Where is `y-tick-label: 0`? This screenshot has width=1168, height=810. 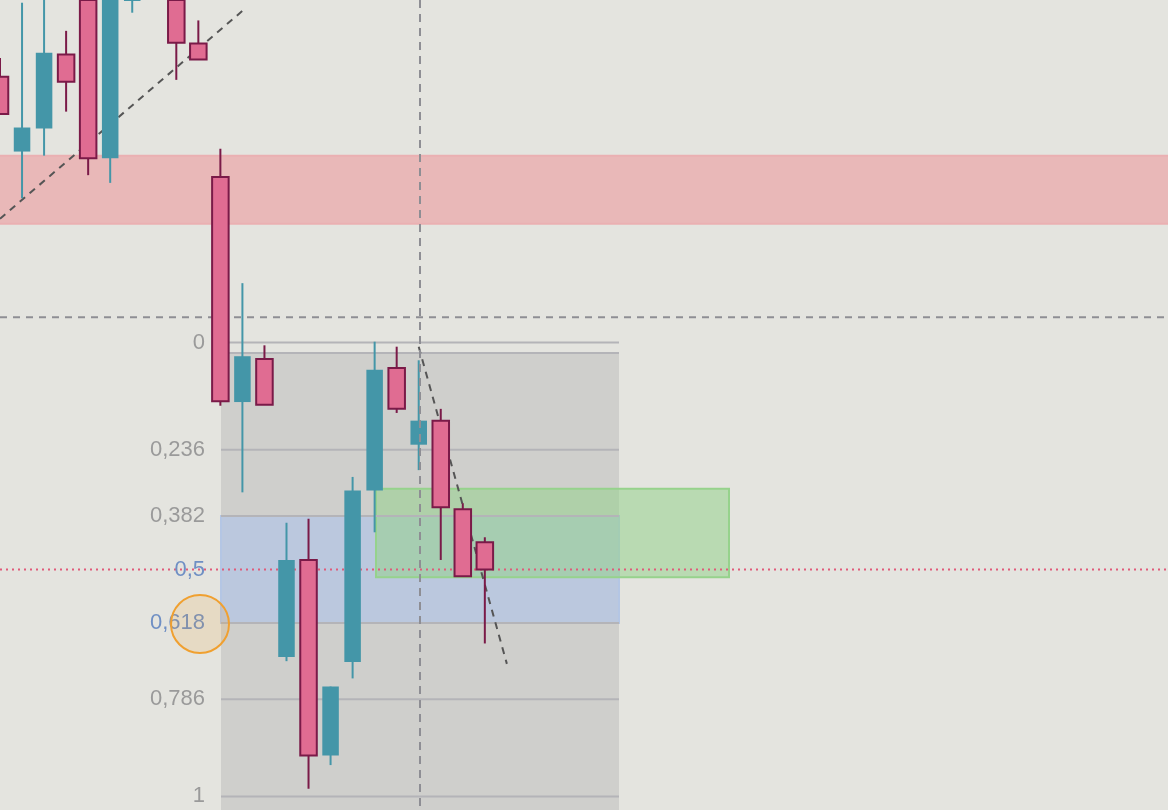
y-tick-label: 0 is located at coordinates (198, 341).